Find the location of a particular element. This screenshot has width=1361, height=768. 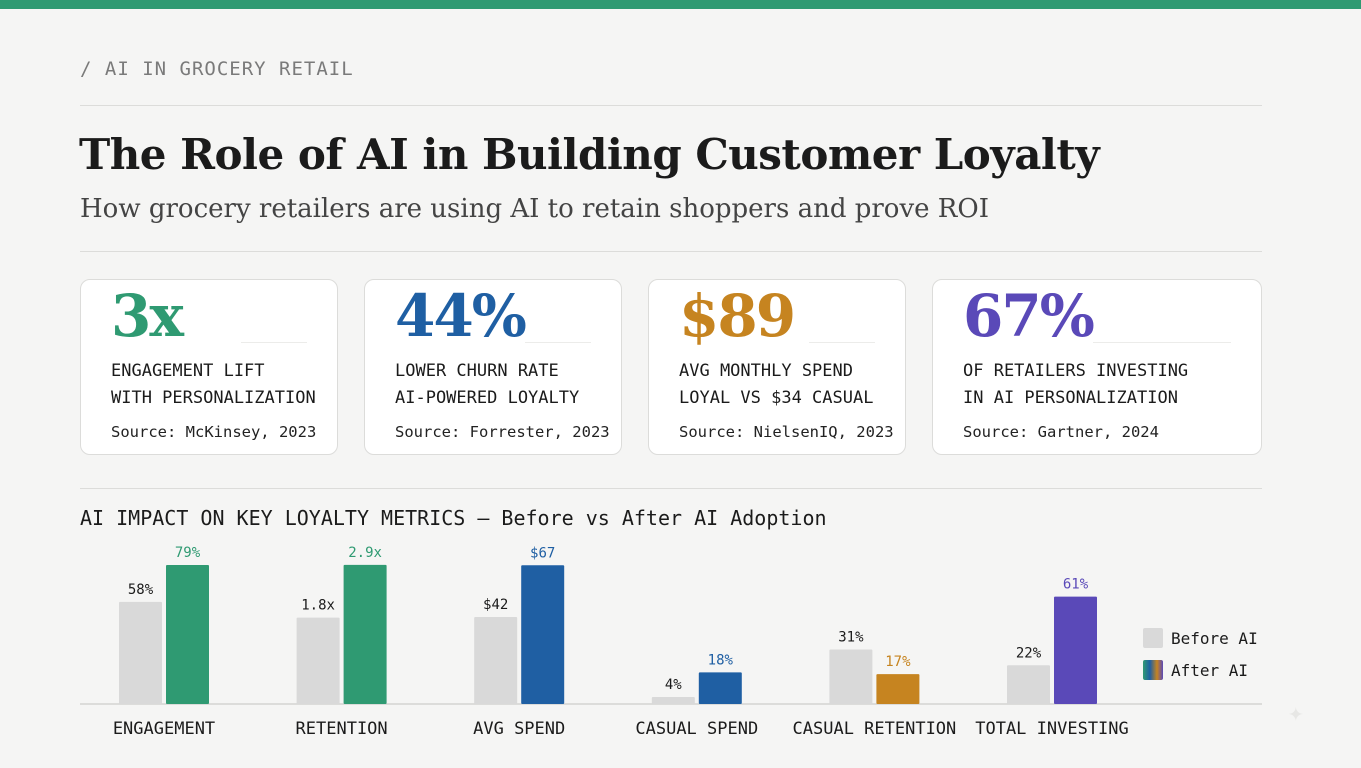

legend-item-before: Before AI is located at coordinates (1200, 638).